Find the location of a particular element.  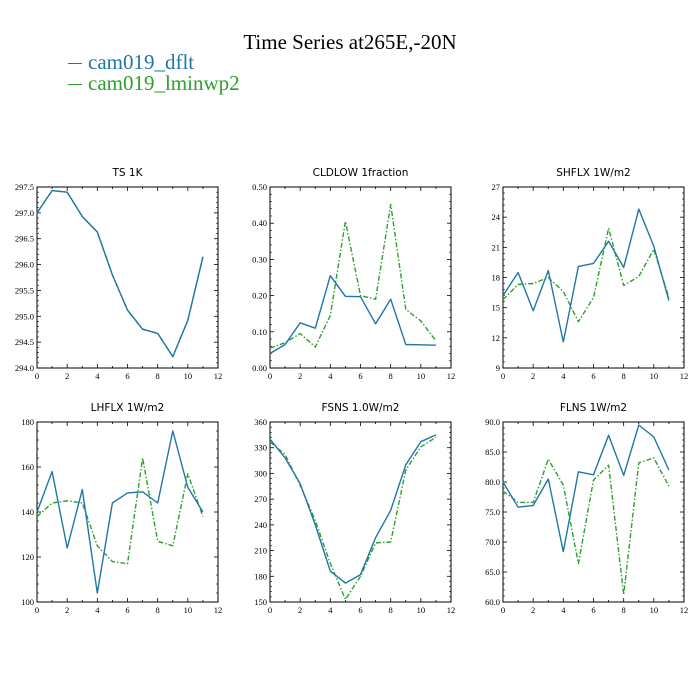

panel-title: SHFLX 1W/m2 is located at coordinates (593, 173).